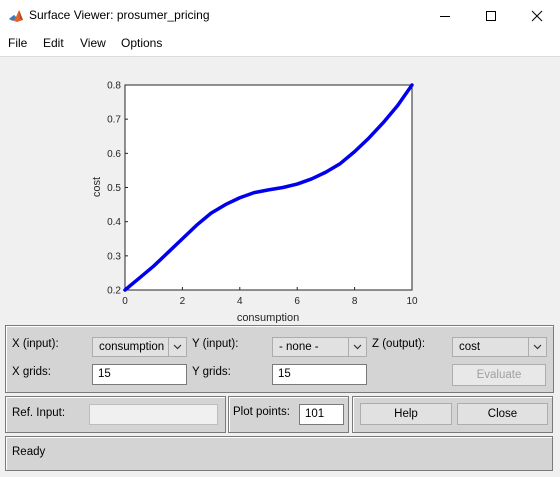 Image resolution: width=560 pixels, height=477 pixels. What do you see at coordinates (211, 372) in the screenshot?
I see `y-grids-label: Y grids:` at bounding box center [211, 372].